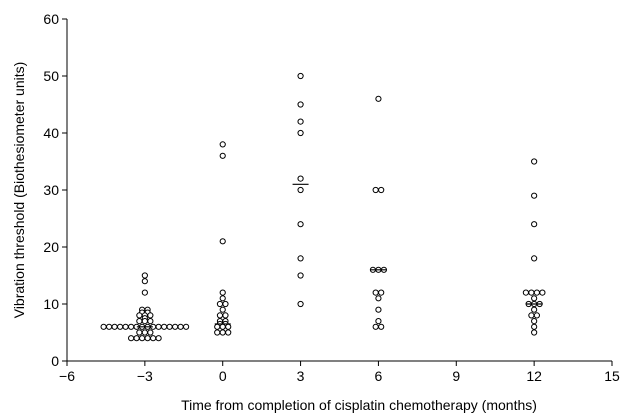 The width and height of the screenshot is (622, 416). What do you see at coordinates (51, 76) in the screenshot?
I see `y-tick-label: 50` at bounding box center [51, 76].